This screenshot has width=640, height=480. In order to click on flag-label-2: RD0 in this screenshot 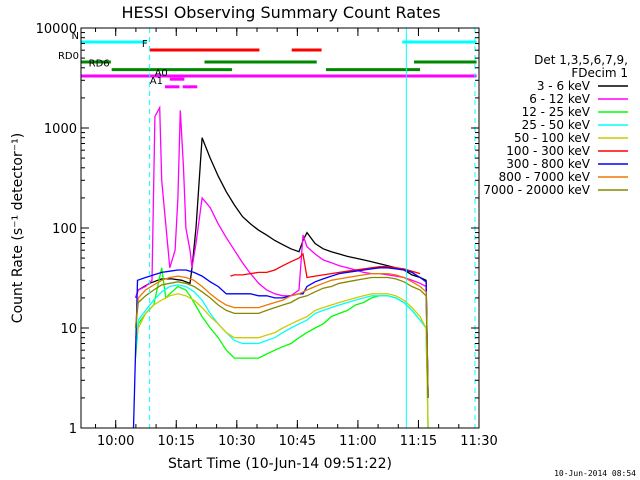, I will do `click(68, 56)`.